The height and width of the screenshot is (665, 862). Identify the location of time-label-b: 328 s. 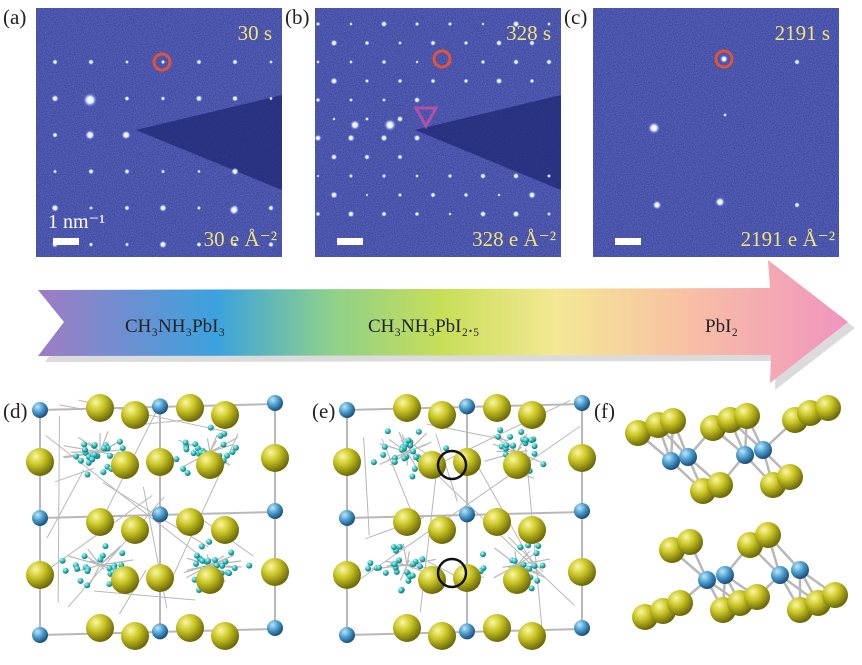
(528, 33).